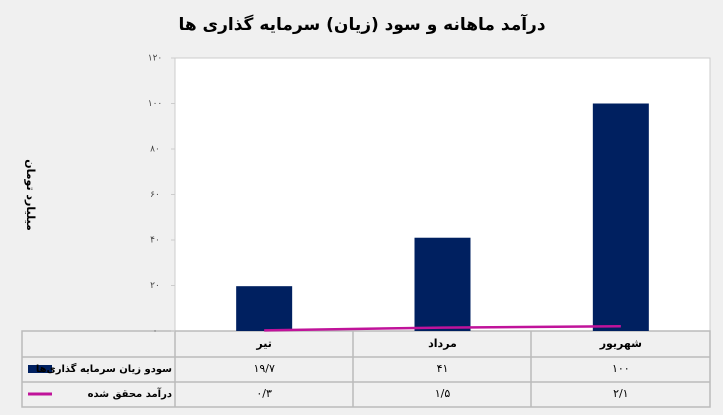  What do you see at coordinates (442, 328) in the screenshot?
I see `line` at bounding box center [442, 328].